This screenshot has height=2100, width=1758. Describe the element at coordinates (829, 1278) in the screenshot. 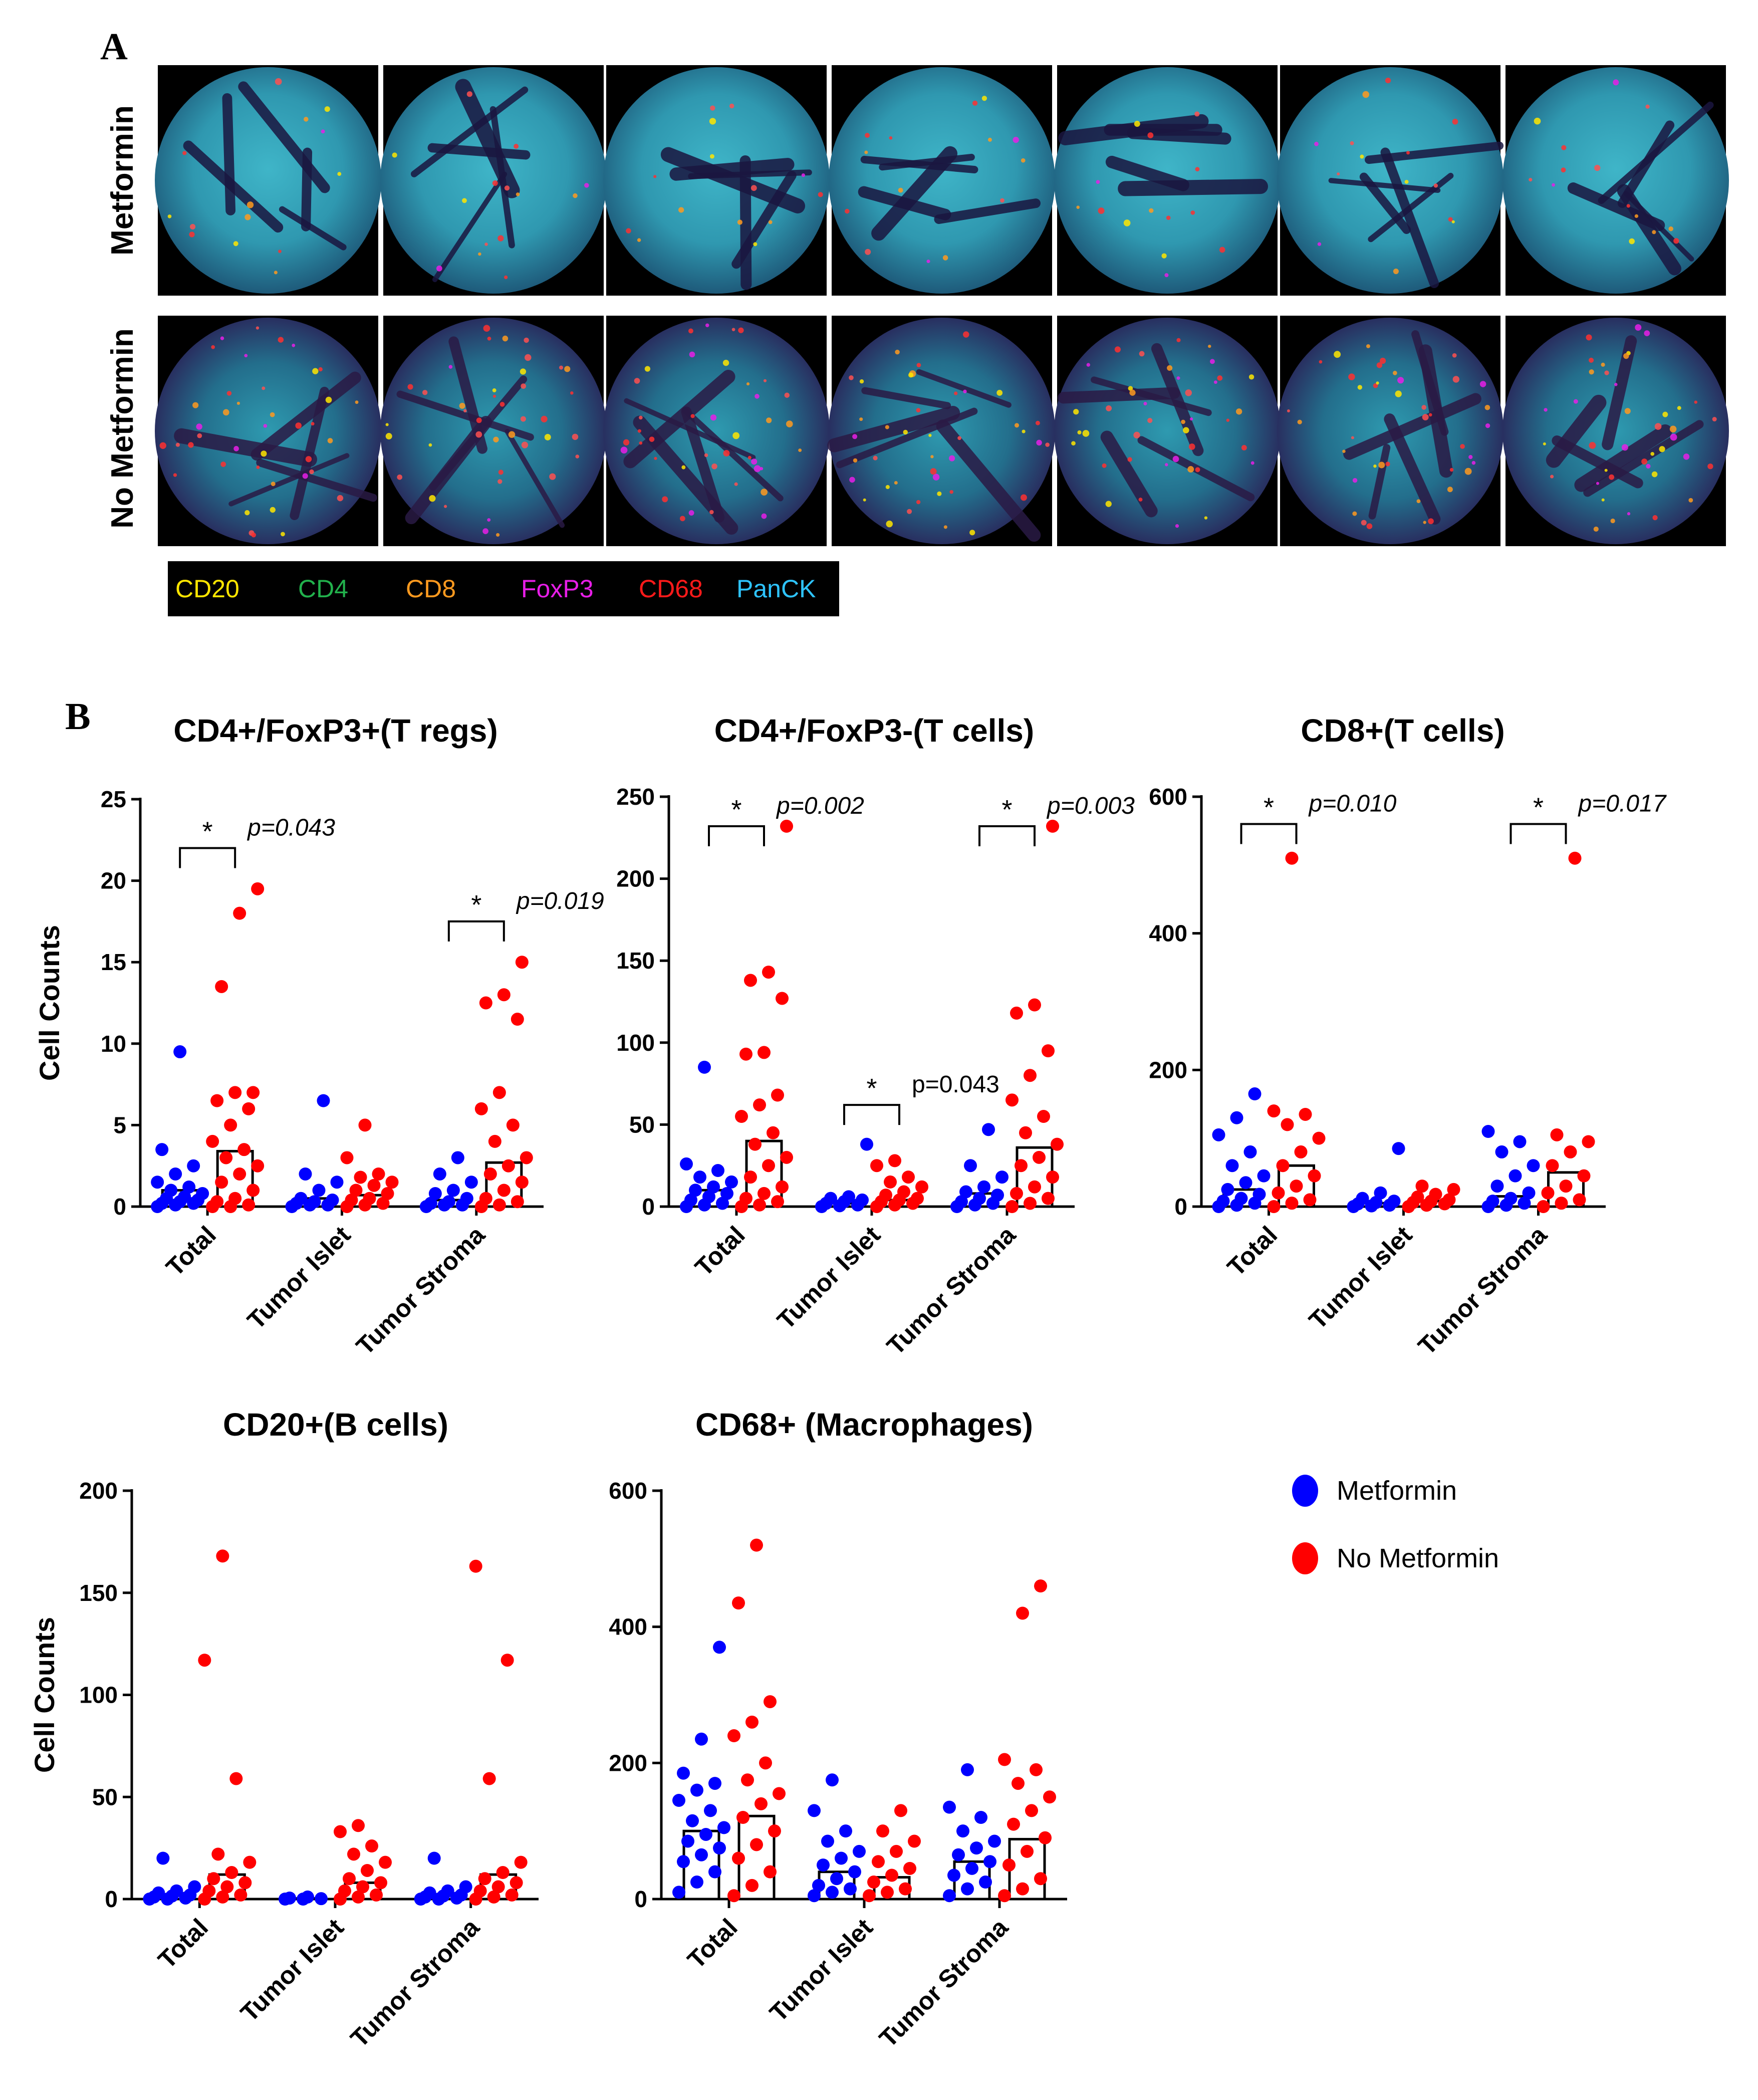

I see `x-tick-label: Tumor Islet` at that location.